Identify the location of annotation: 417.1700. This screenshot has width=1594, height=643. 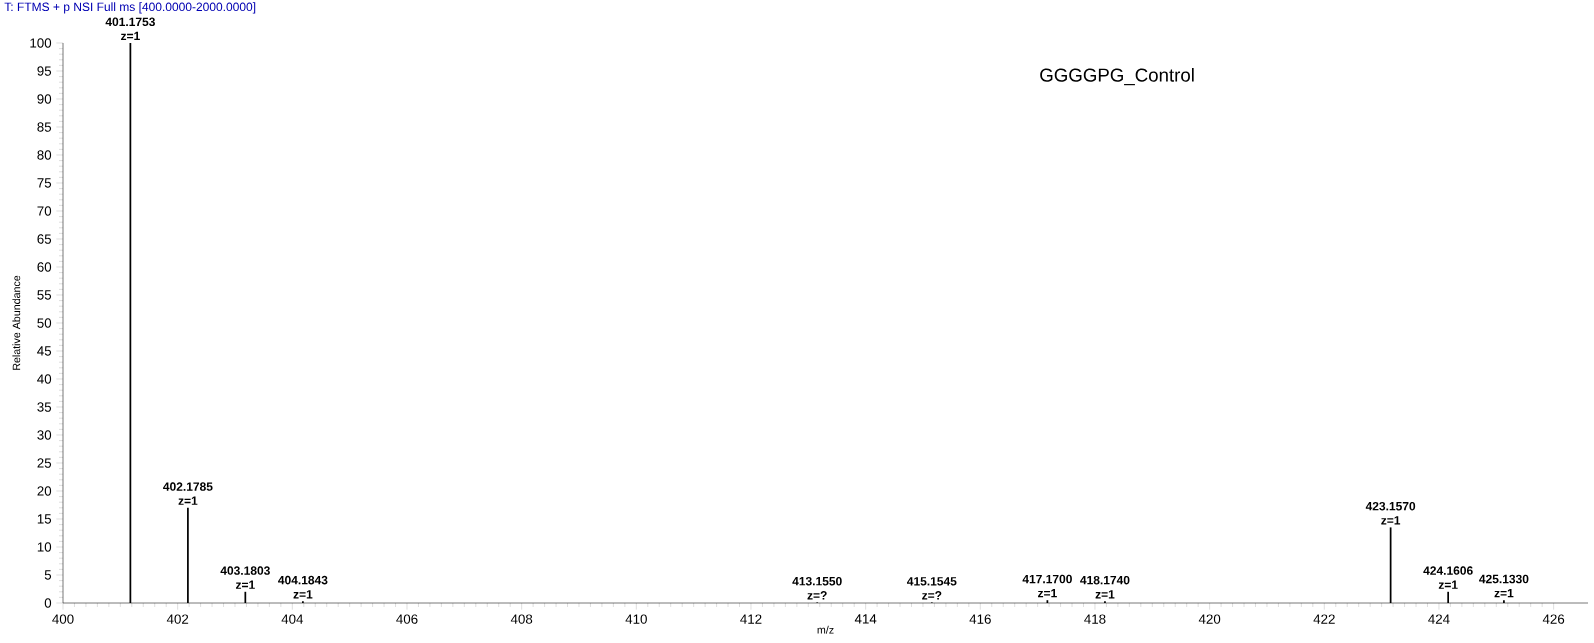
(1047, 579).